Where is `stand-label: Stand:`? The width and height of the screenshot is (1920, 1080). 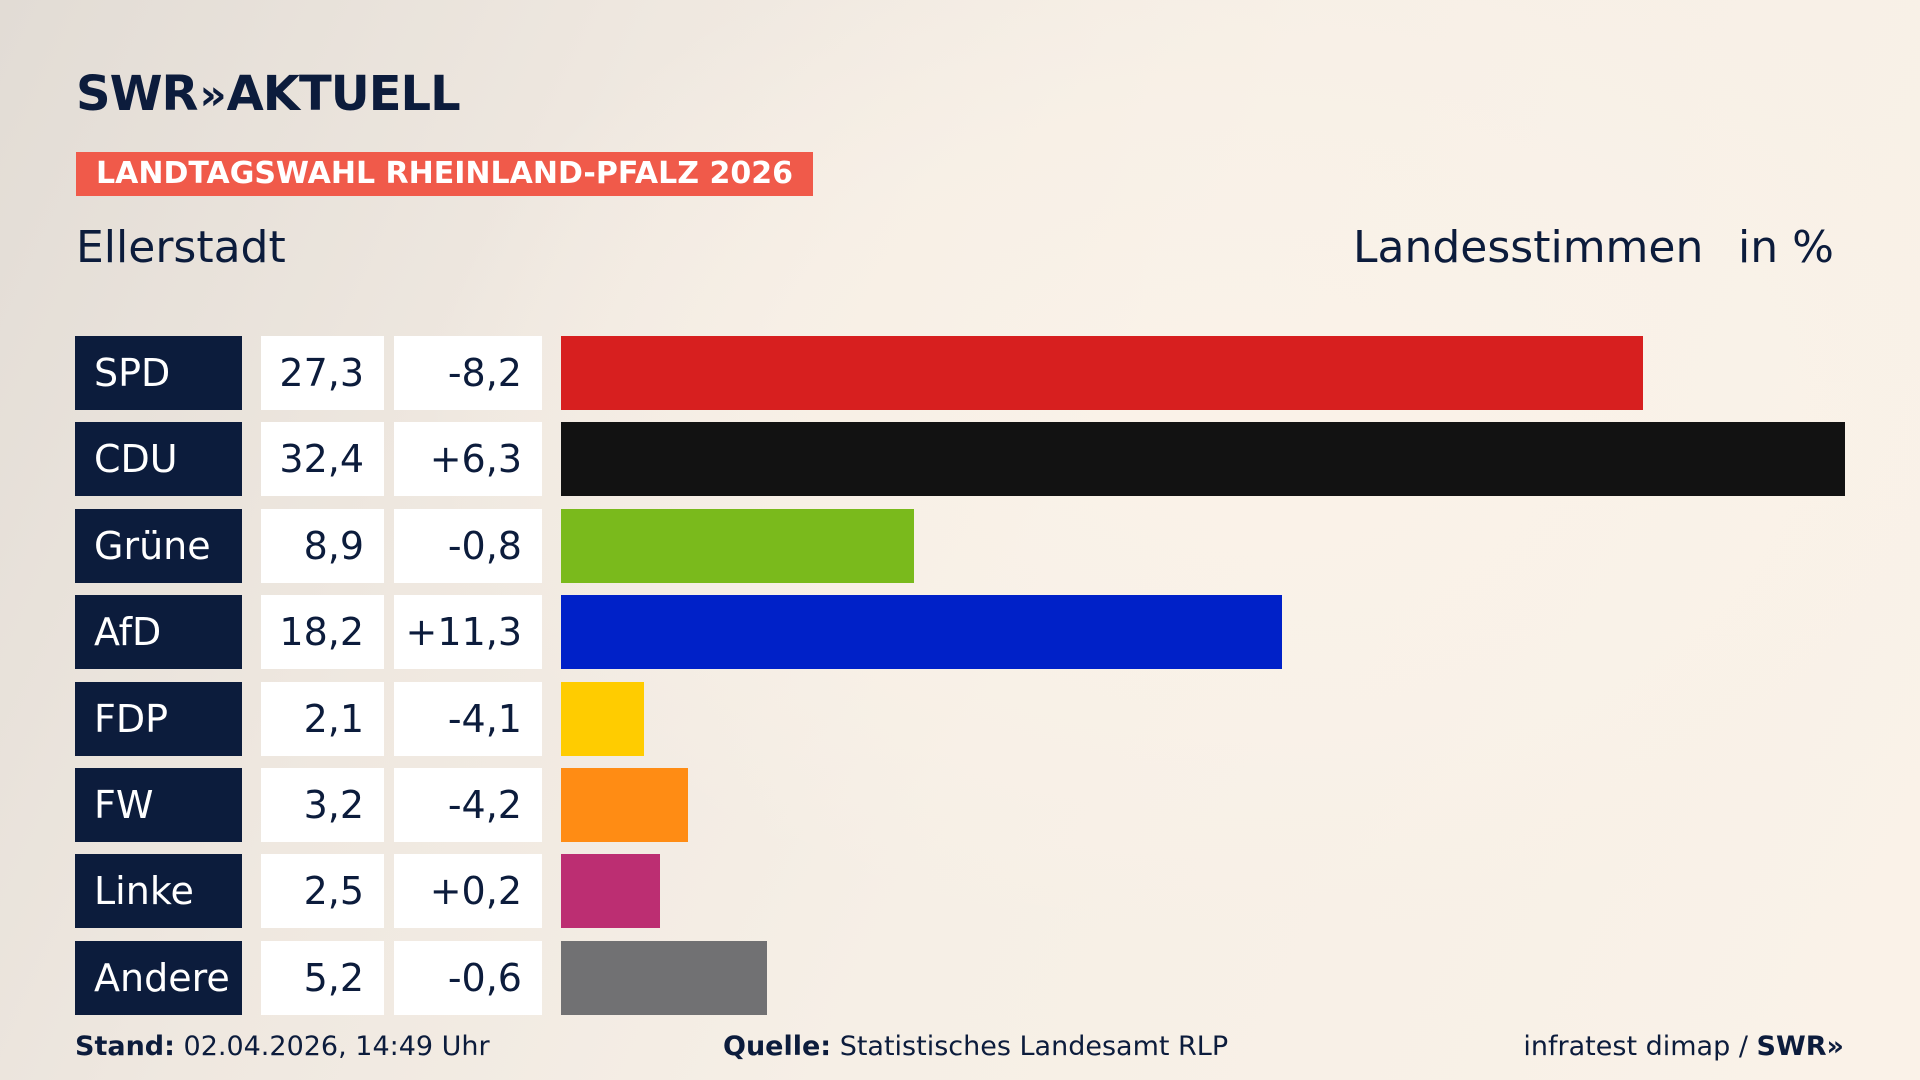 stand-label: Stand: is located at coordinates (125, 1046).